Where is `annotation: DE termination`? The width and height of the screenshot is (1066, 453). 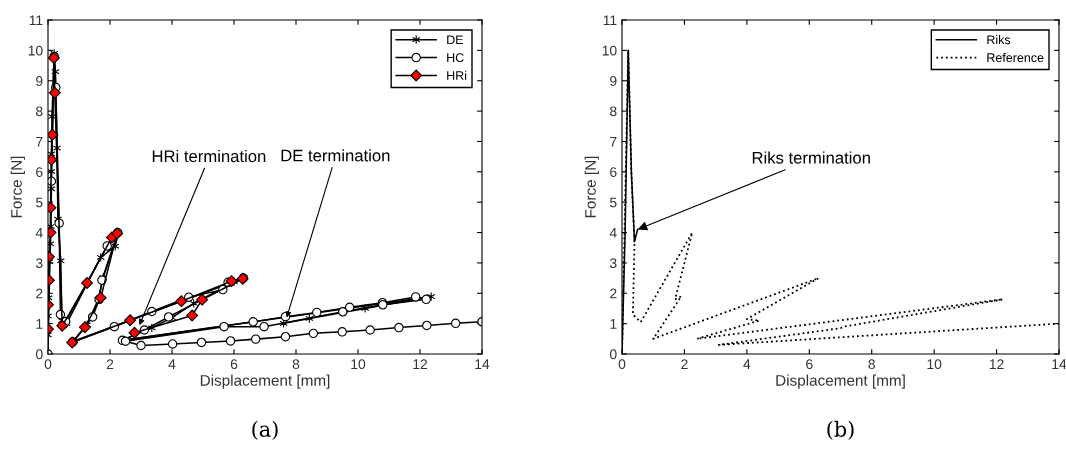 annotation: DE termination is located at coordinates (335, 155).